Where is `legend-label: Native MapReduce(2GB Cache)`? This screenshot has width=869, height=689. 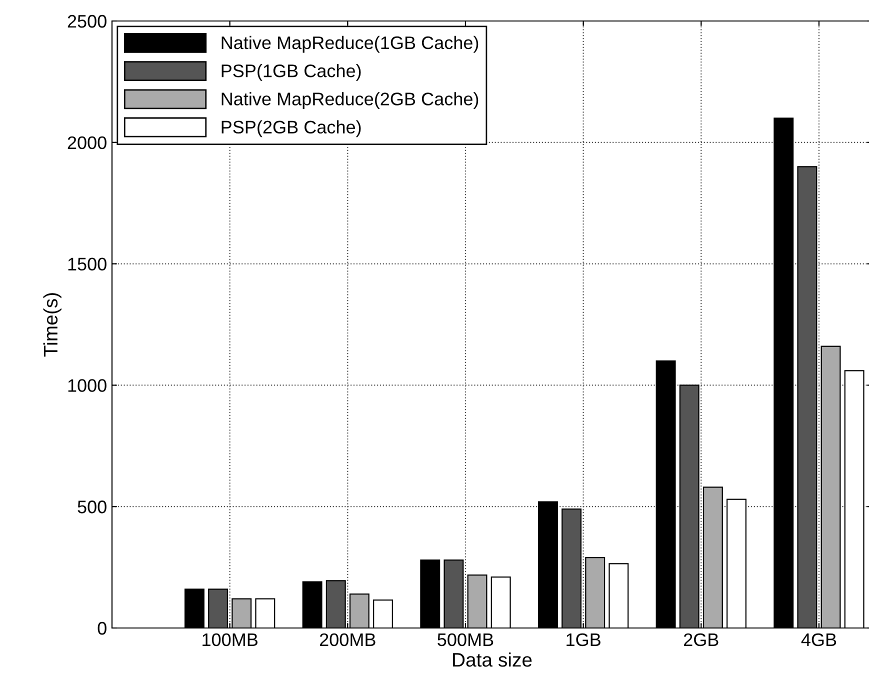
legend-label: Native MapReduce(2GB Cache) is located at coordinates (350, 100).